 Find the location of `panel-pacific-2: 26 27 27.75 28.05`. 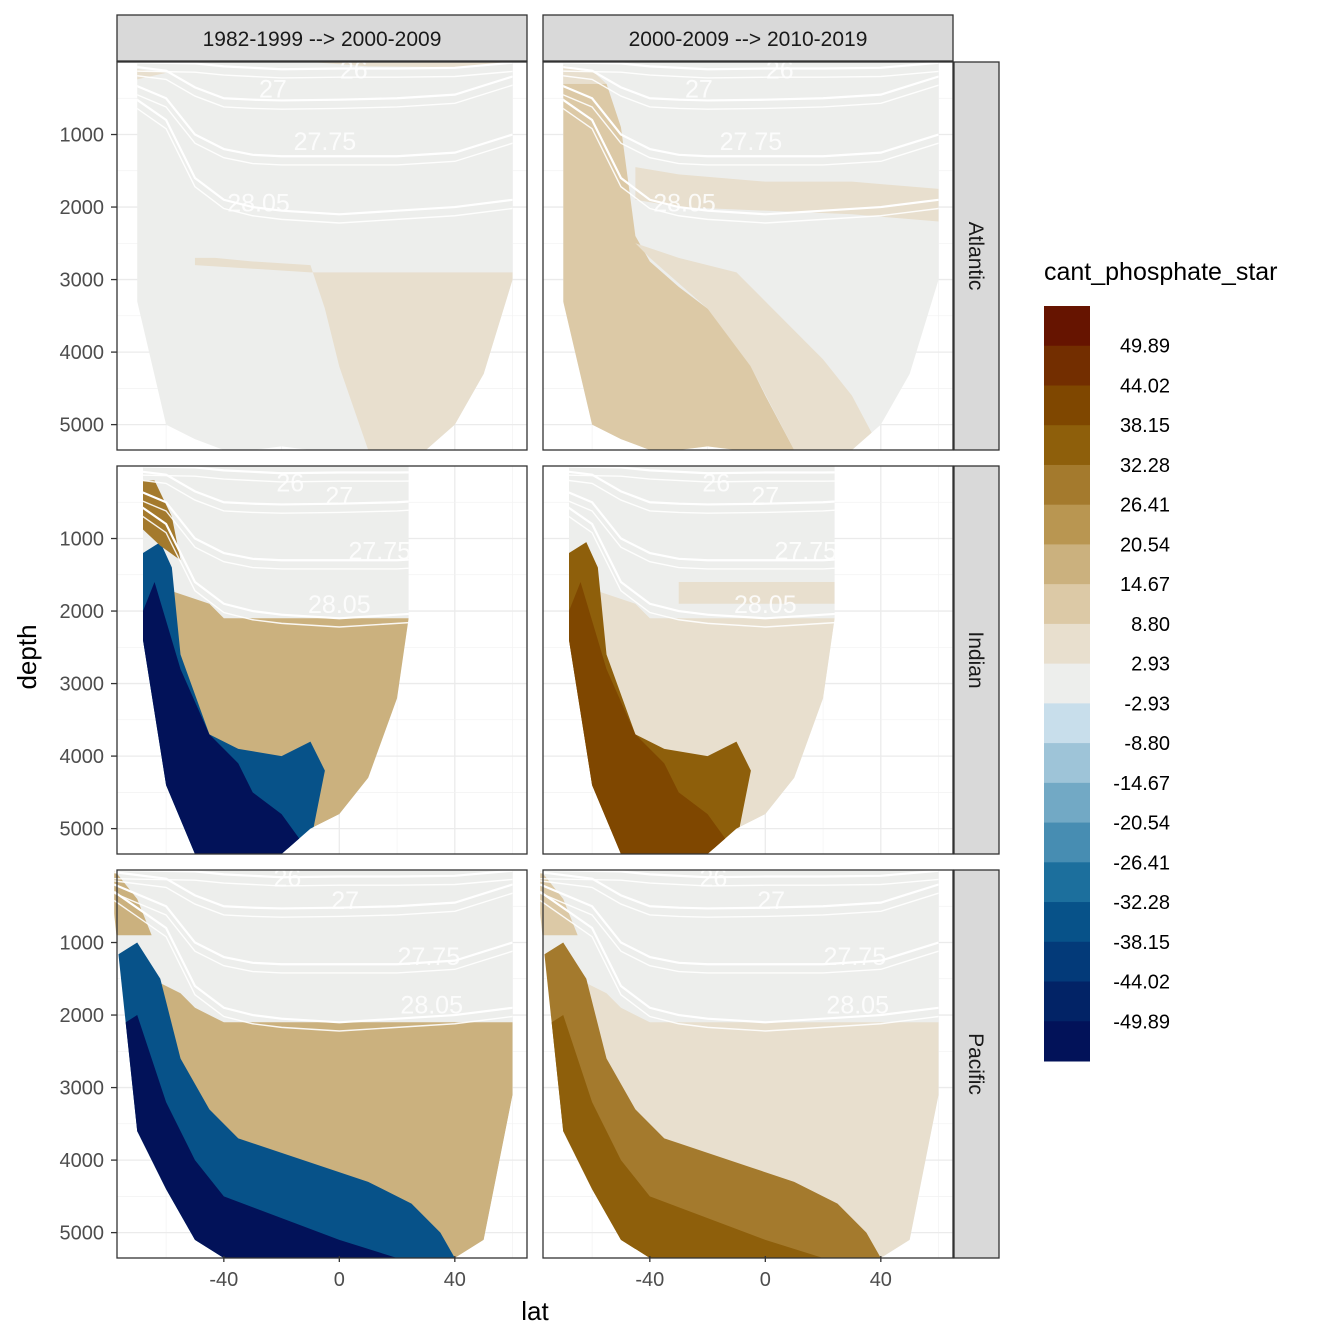

panel-pacific-2: 26 27 27.75 28.05 is located at coordinates (747, 1062).